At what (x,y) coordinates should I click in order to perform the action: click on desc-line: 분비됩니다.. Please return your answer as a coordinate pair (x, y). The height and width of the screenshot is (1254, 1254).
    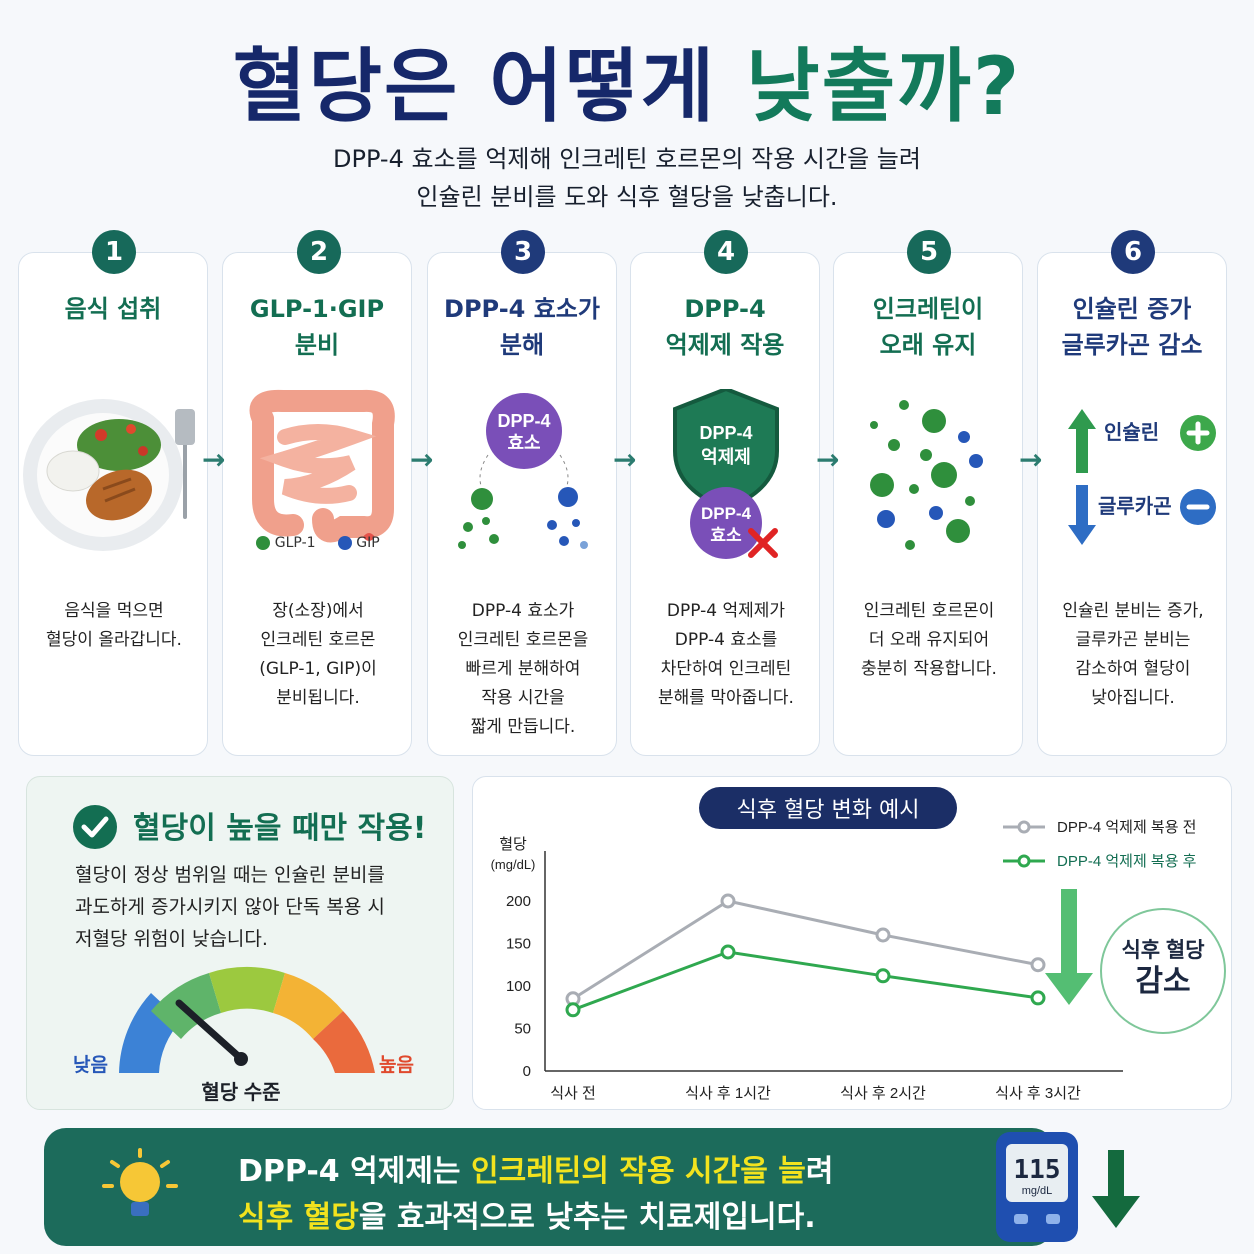
    Looking at the image, I should click on (318, 698).